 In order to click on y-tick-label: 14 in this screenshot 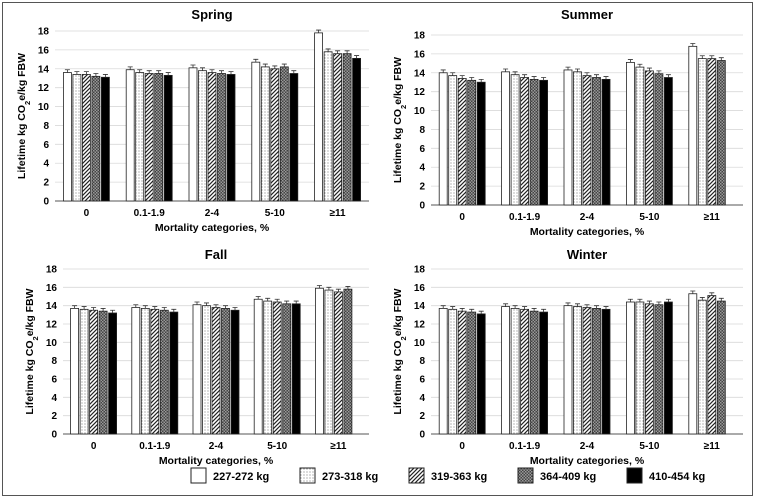, I will do `click(52, 306)`.